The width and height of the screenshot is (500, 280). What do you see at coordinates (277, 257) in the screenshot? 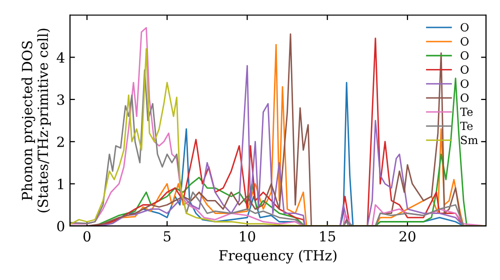
I see `x-axis-title: Frequency (THz)` at bounding box center [277, 257].